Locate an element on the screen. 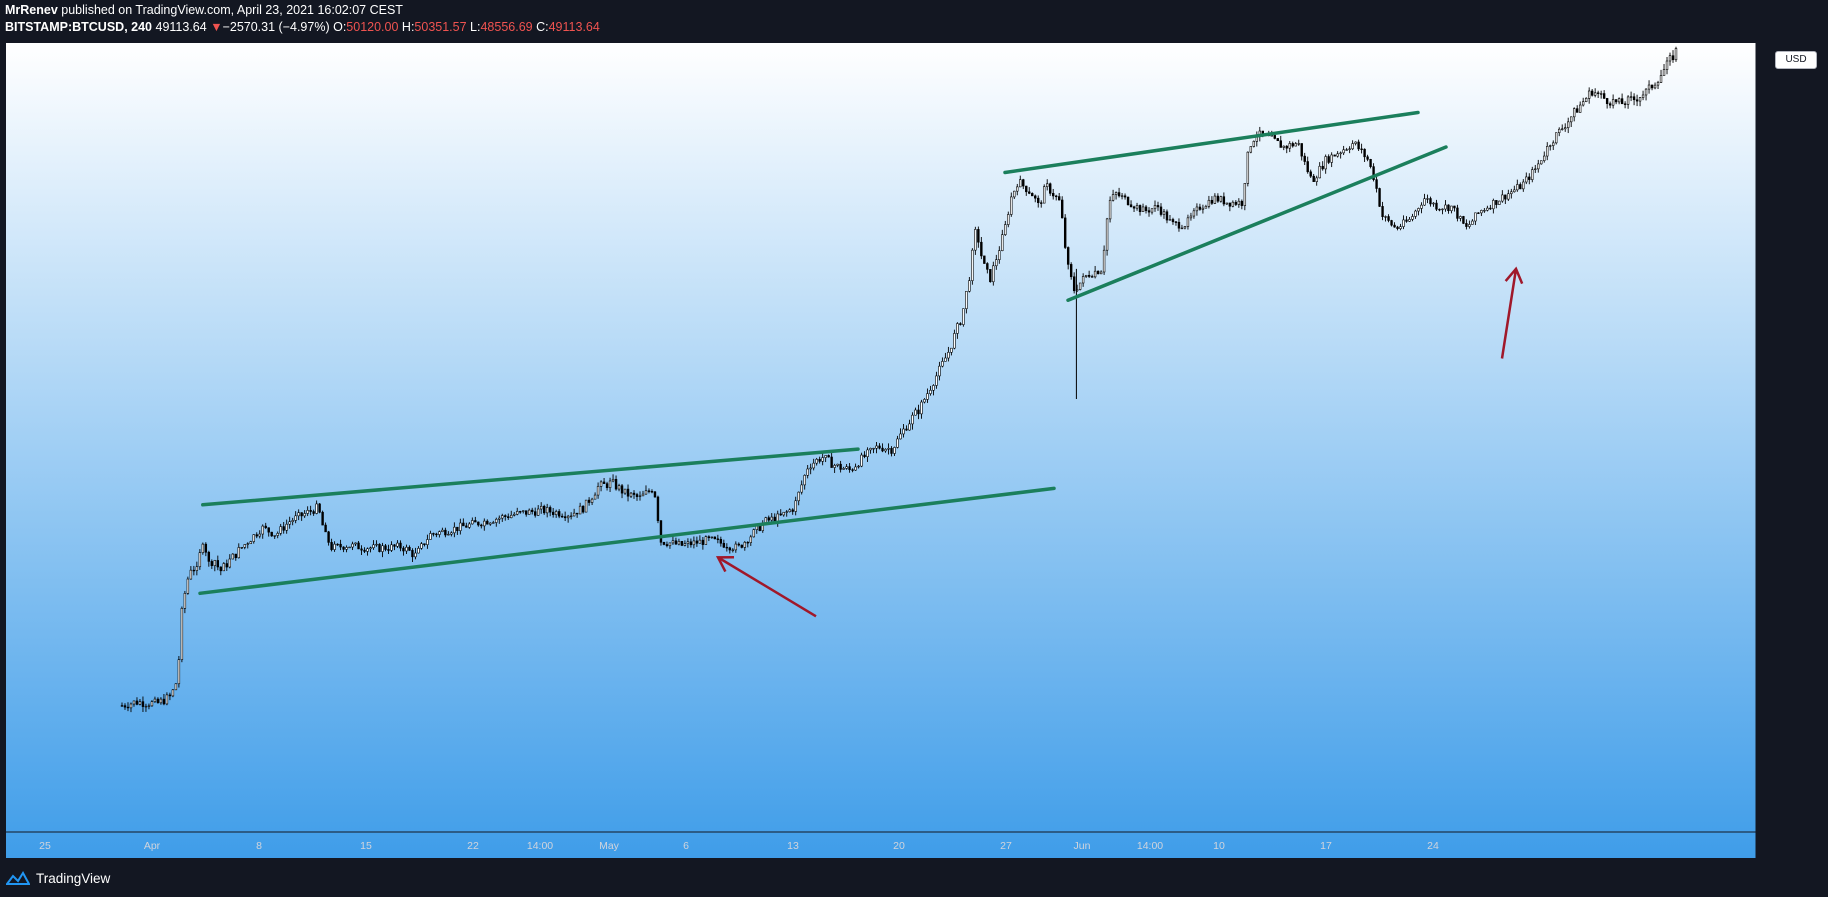  trendline-upper-wedge is located at coordinates (1211, 142).